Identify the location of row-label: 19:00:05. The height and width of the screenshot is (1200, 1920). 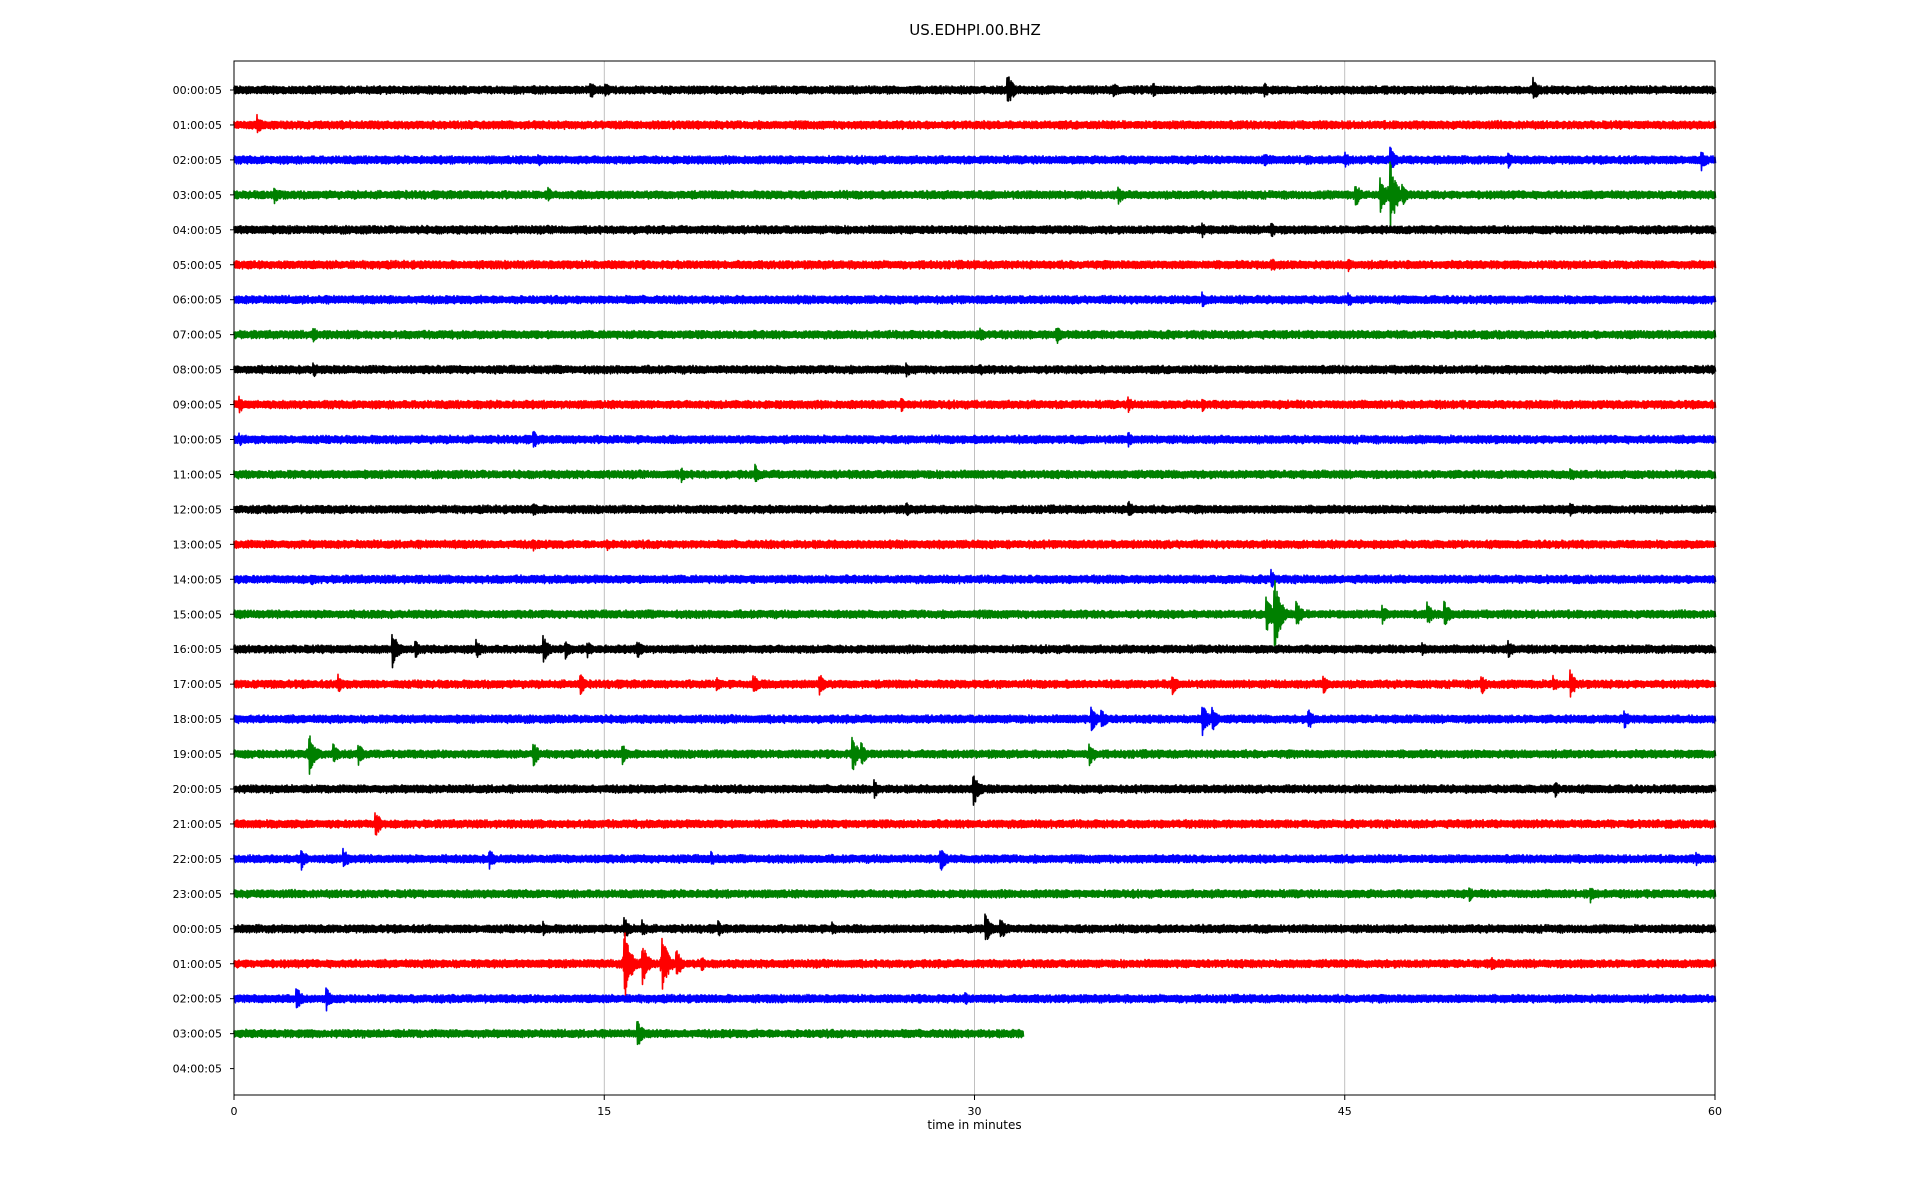
(197, 754).